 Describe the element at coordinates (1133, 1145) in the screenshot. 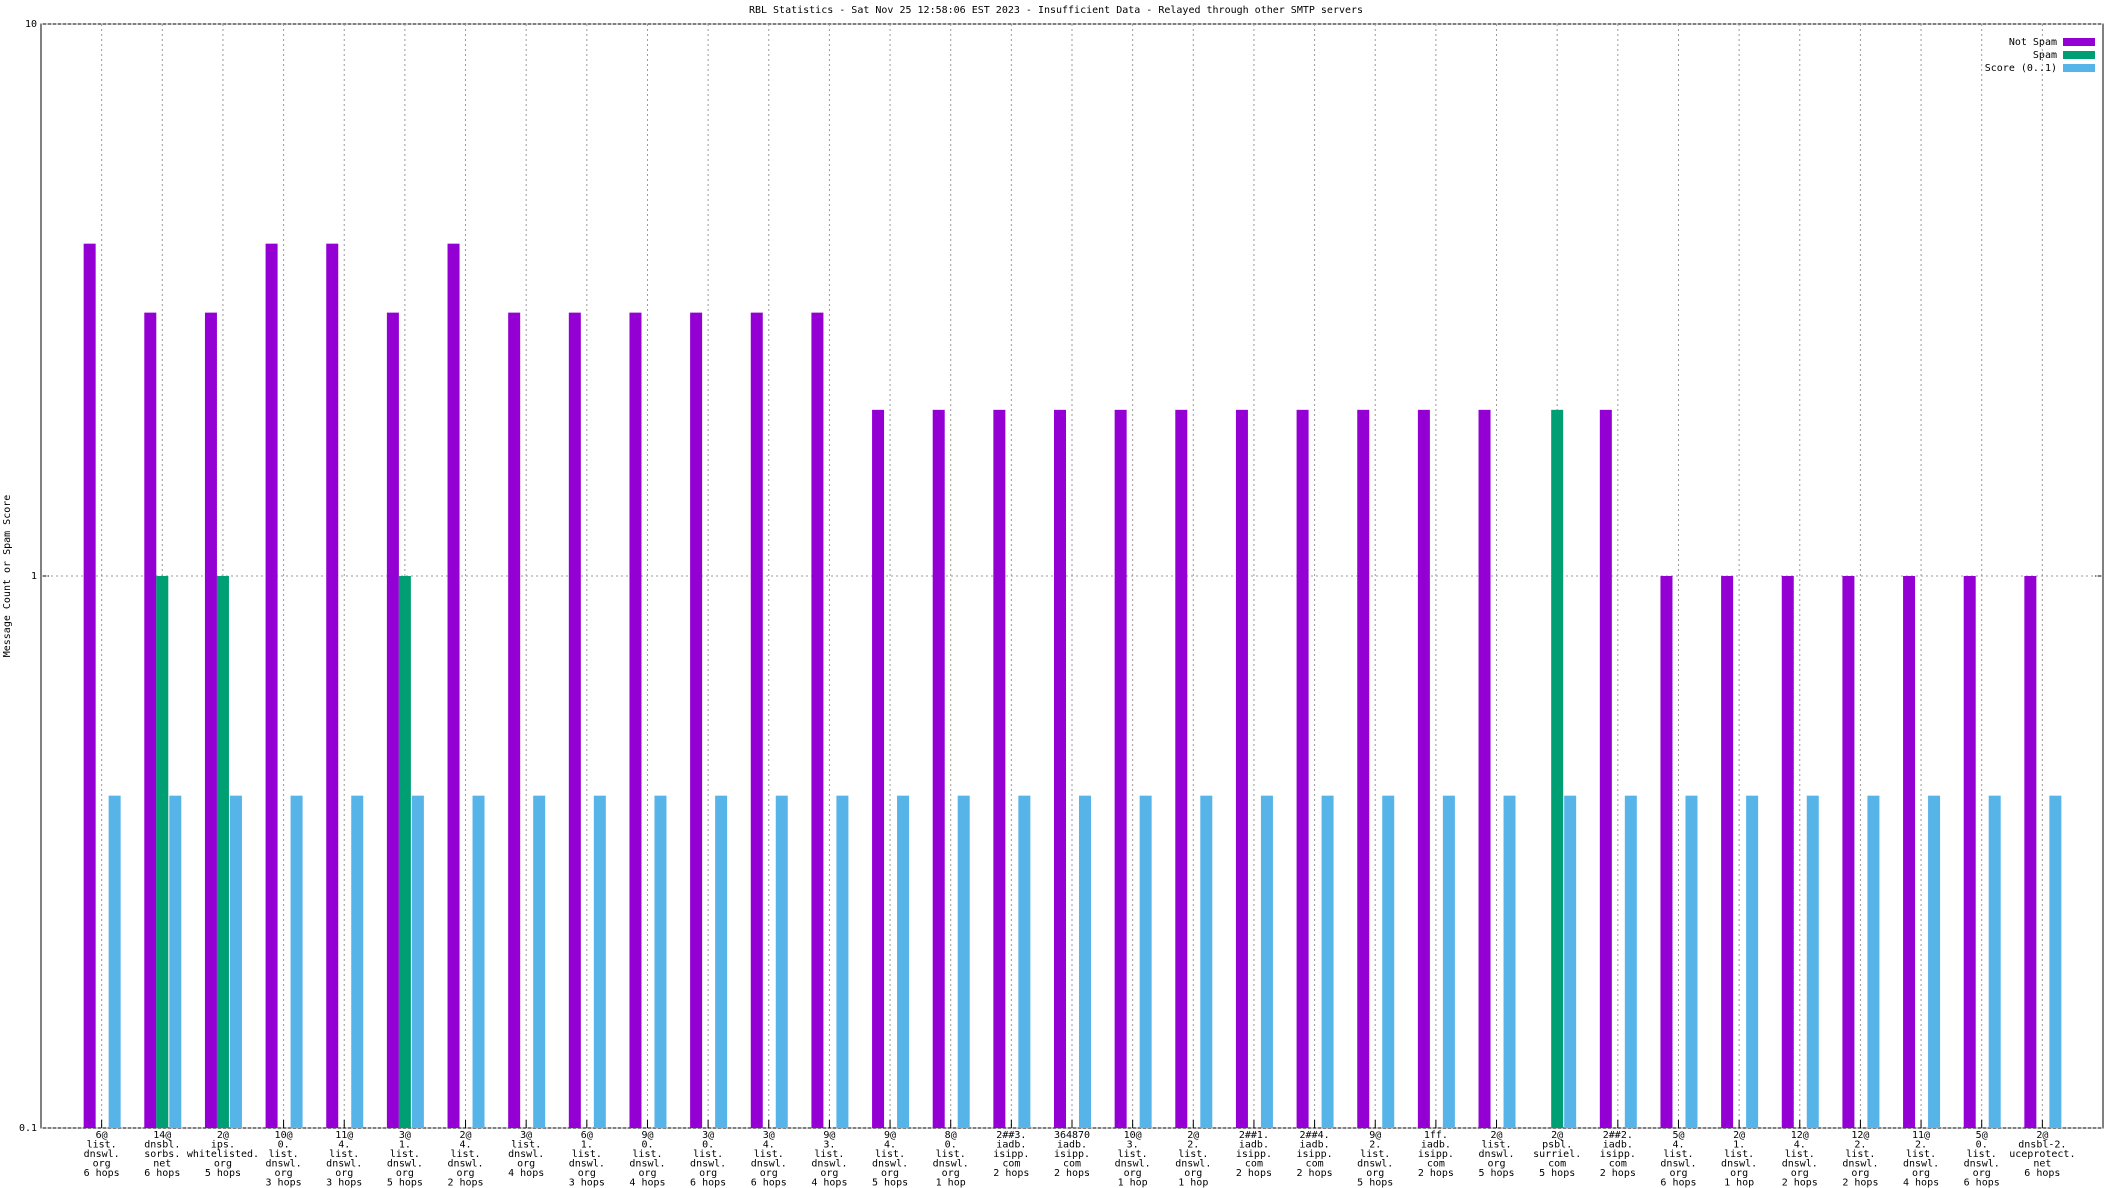

I see `x-tick-label-line: 3.` at that location.